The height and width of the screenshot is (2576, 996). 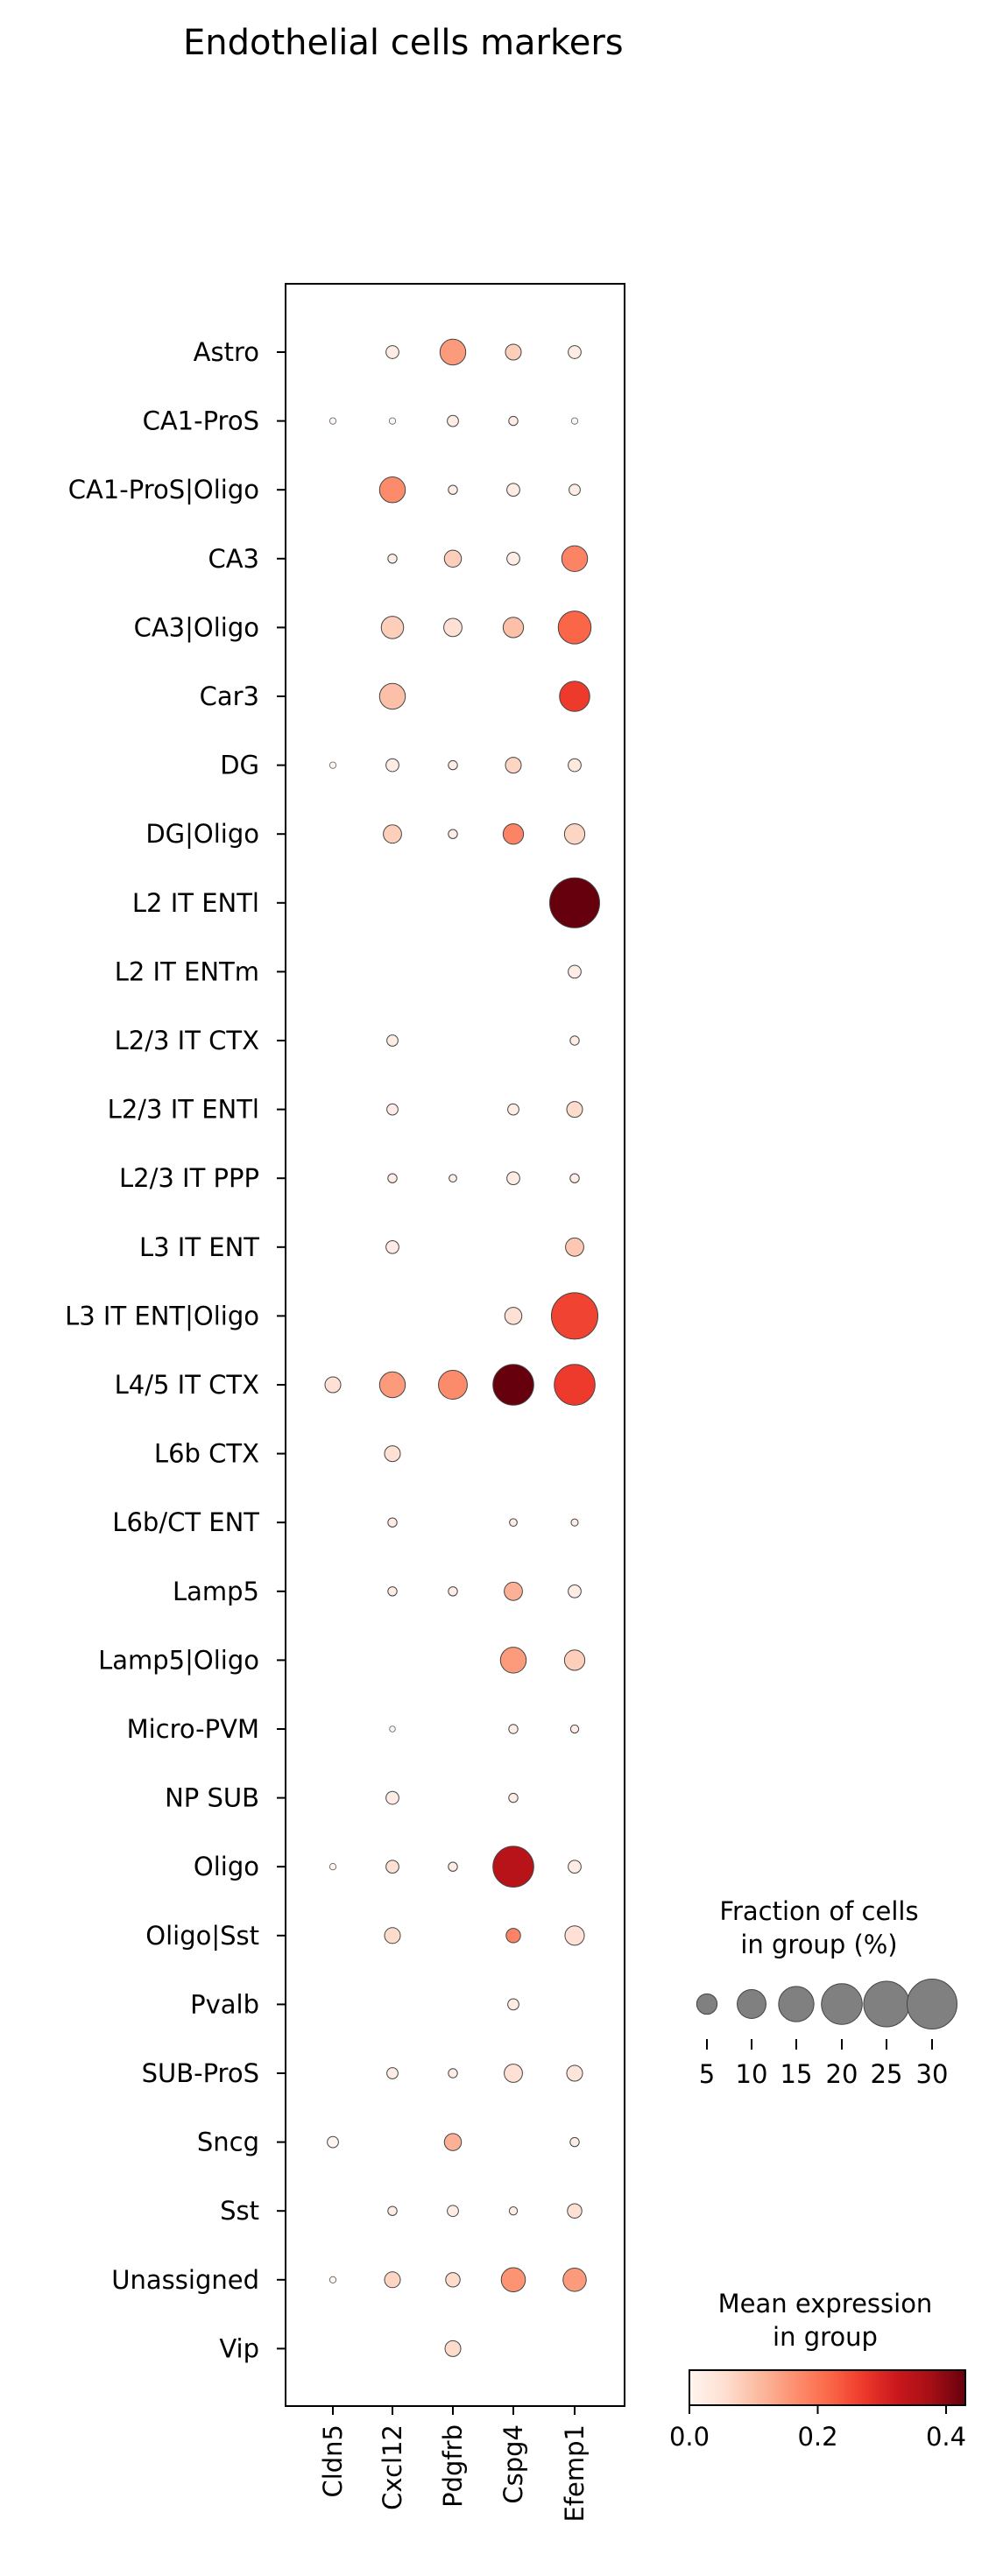 What do you see at coordinates (817, 2437) in the screenshot?
I see `colorbar-tick-label: 0.2` at bounding box center [817, 2437].